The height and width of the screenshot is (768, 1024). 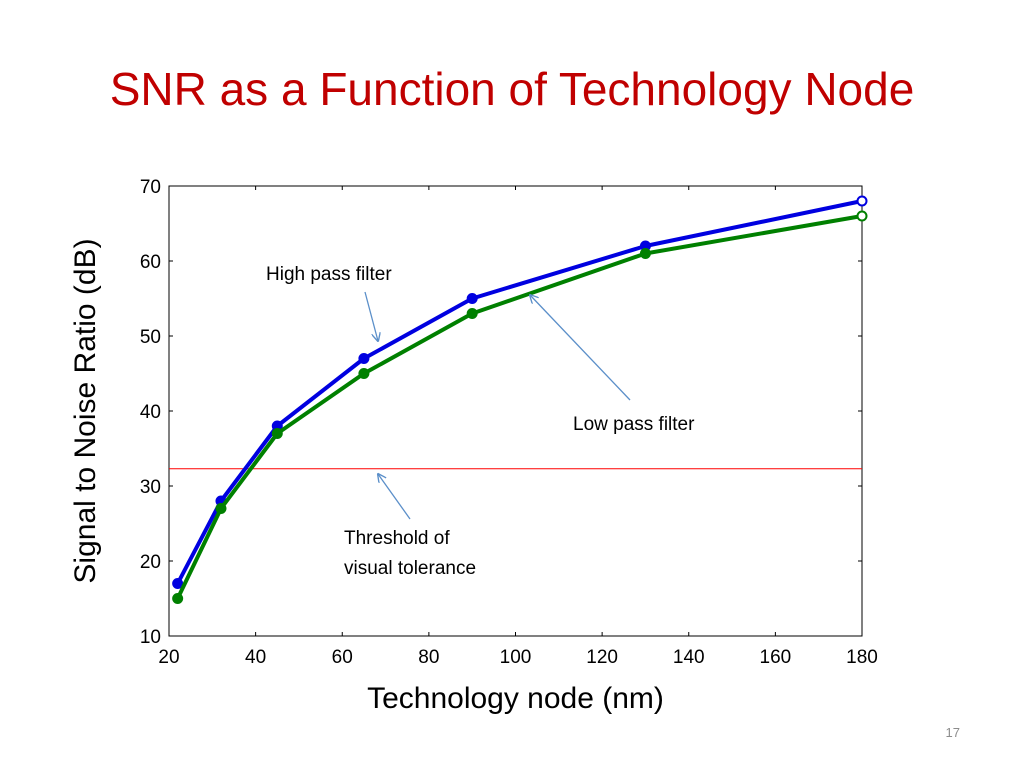 I want to click on y-tick-label: 70, so click(x=150, y=187).